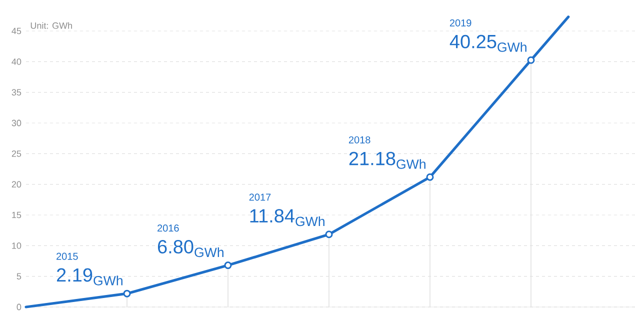 This screenshot has height=325, width=635. Describe the element at coordinates (67, 256) in the screenshot. I see `annotation: 2015` at that location.